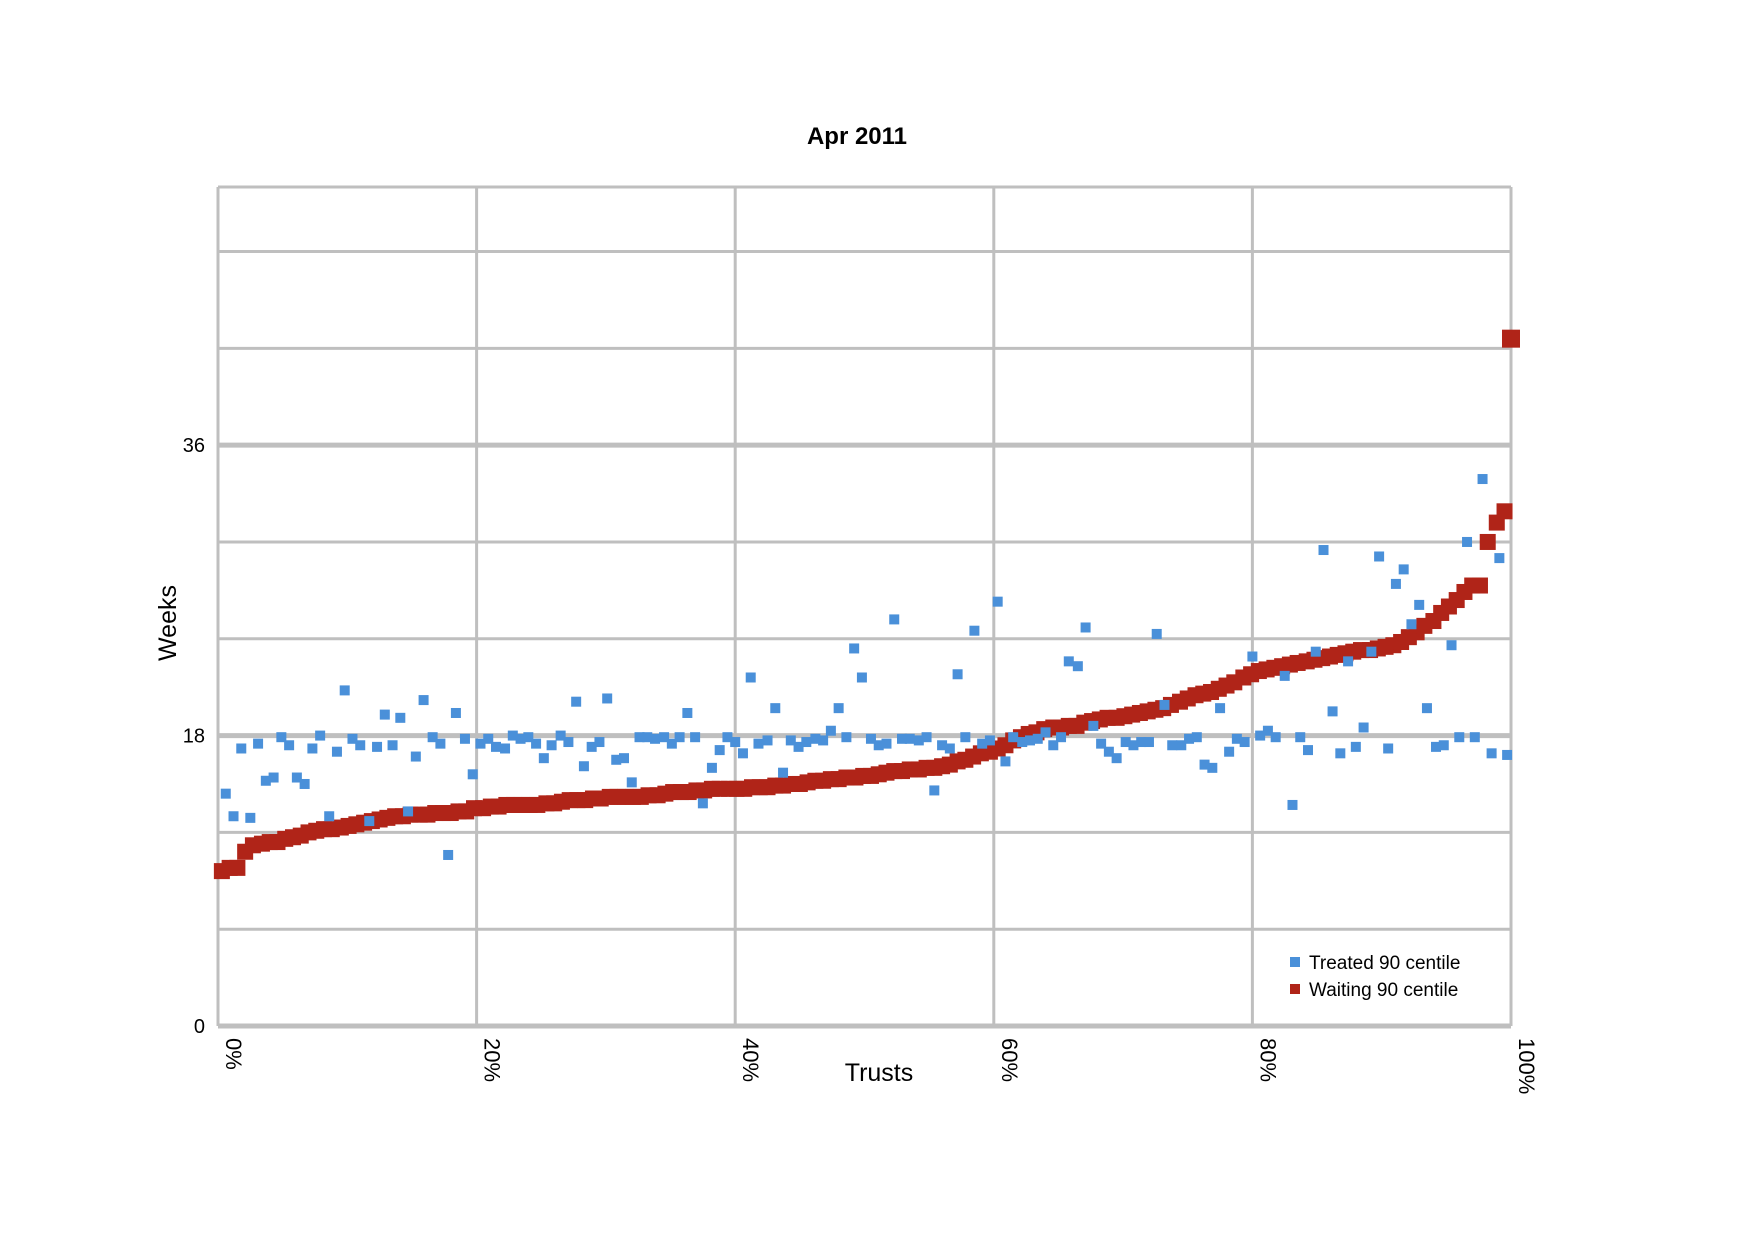 This screenshot has width=1755, height=1240. Describe the element at coordinates (1375, 977) in the screenshot. I see `legend: Treated 90 centile Waiting 90 centile` at that location.